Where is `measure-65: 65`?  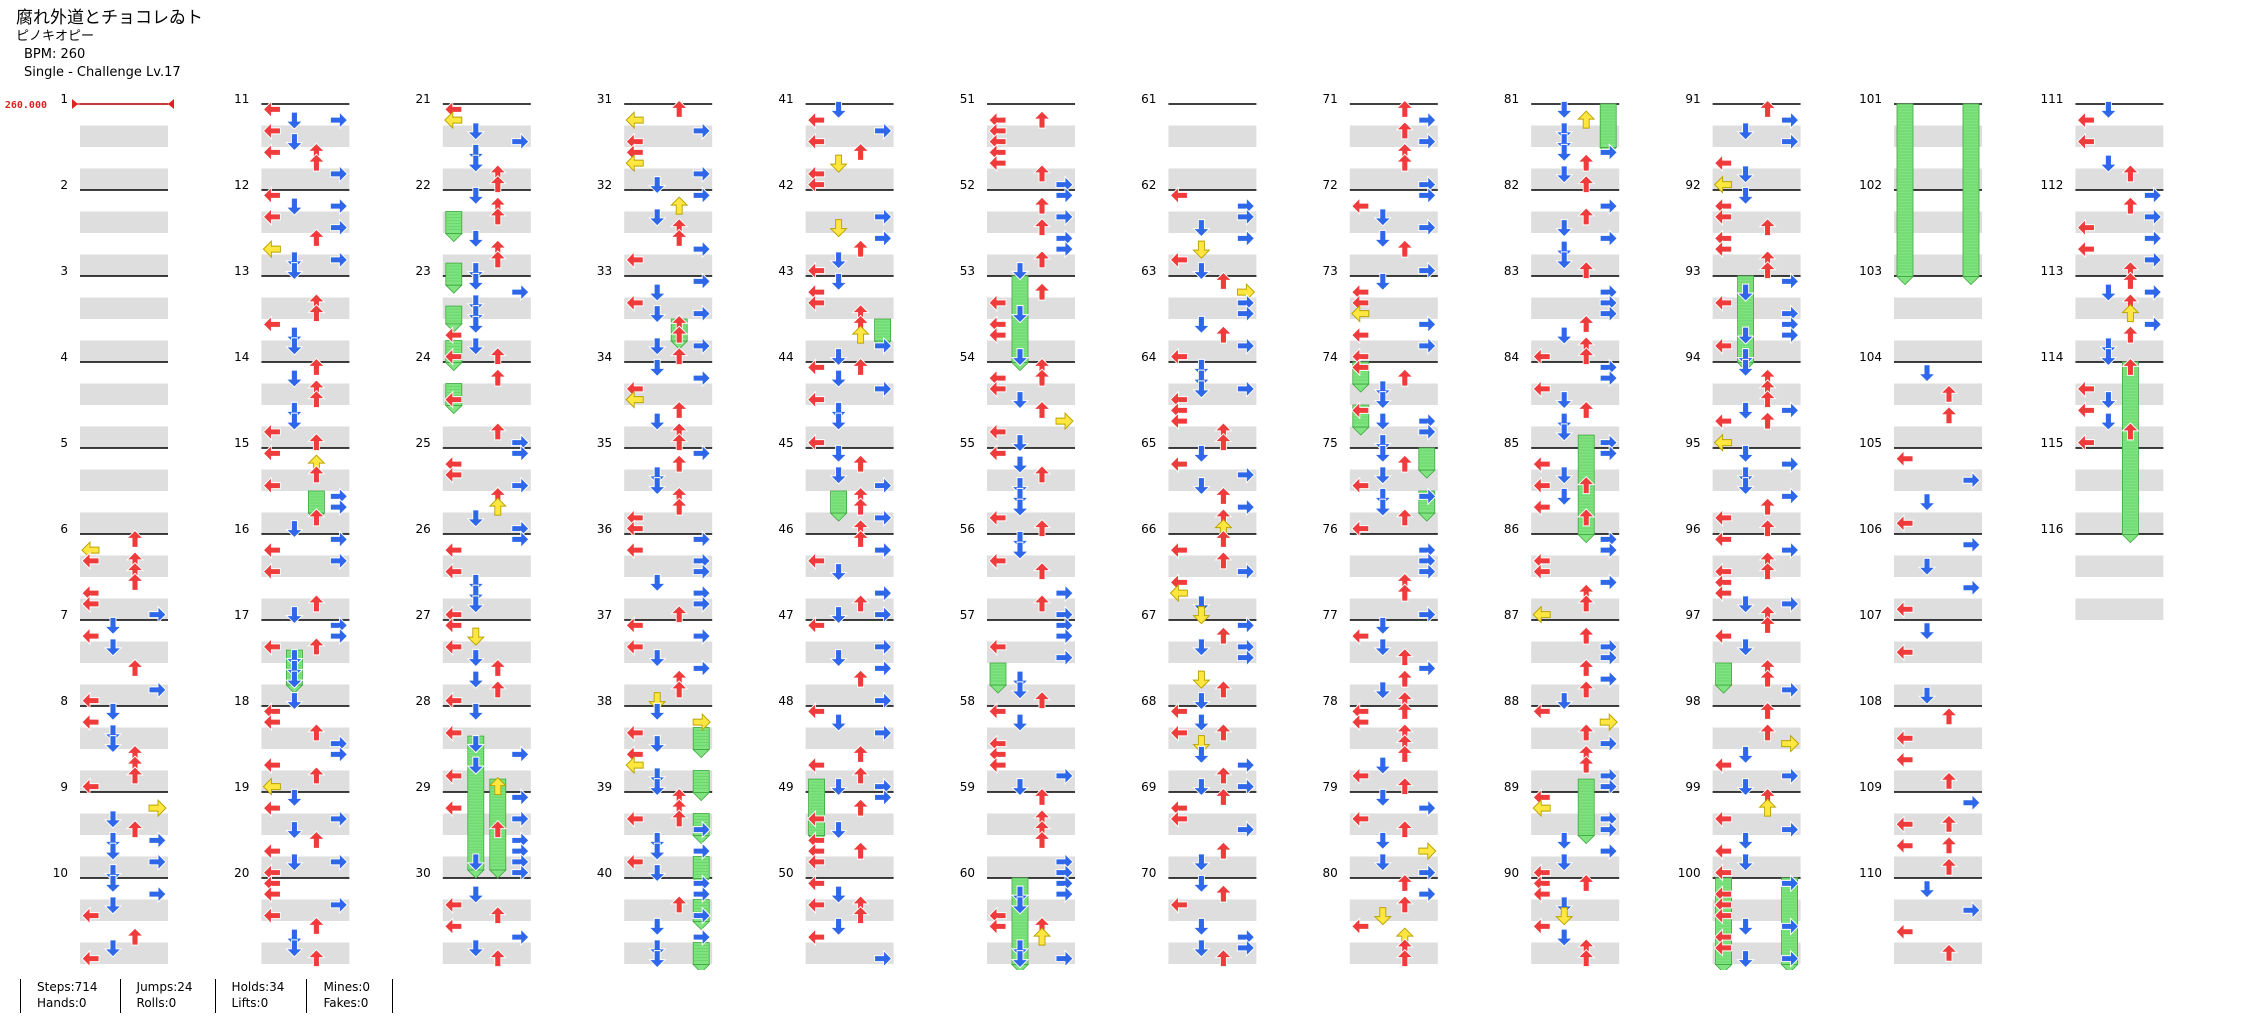
measure-65: 65 is located at coordinates (1199, 485).